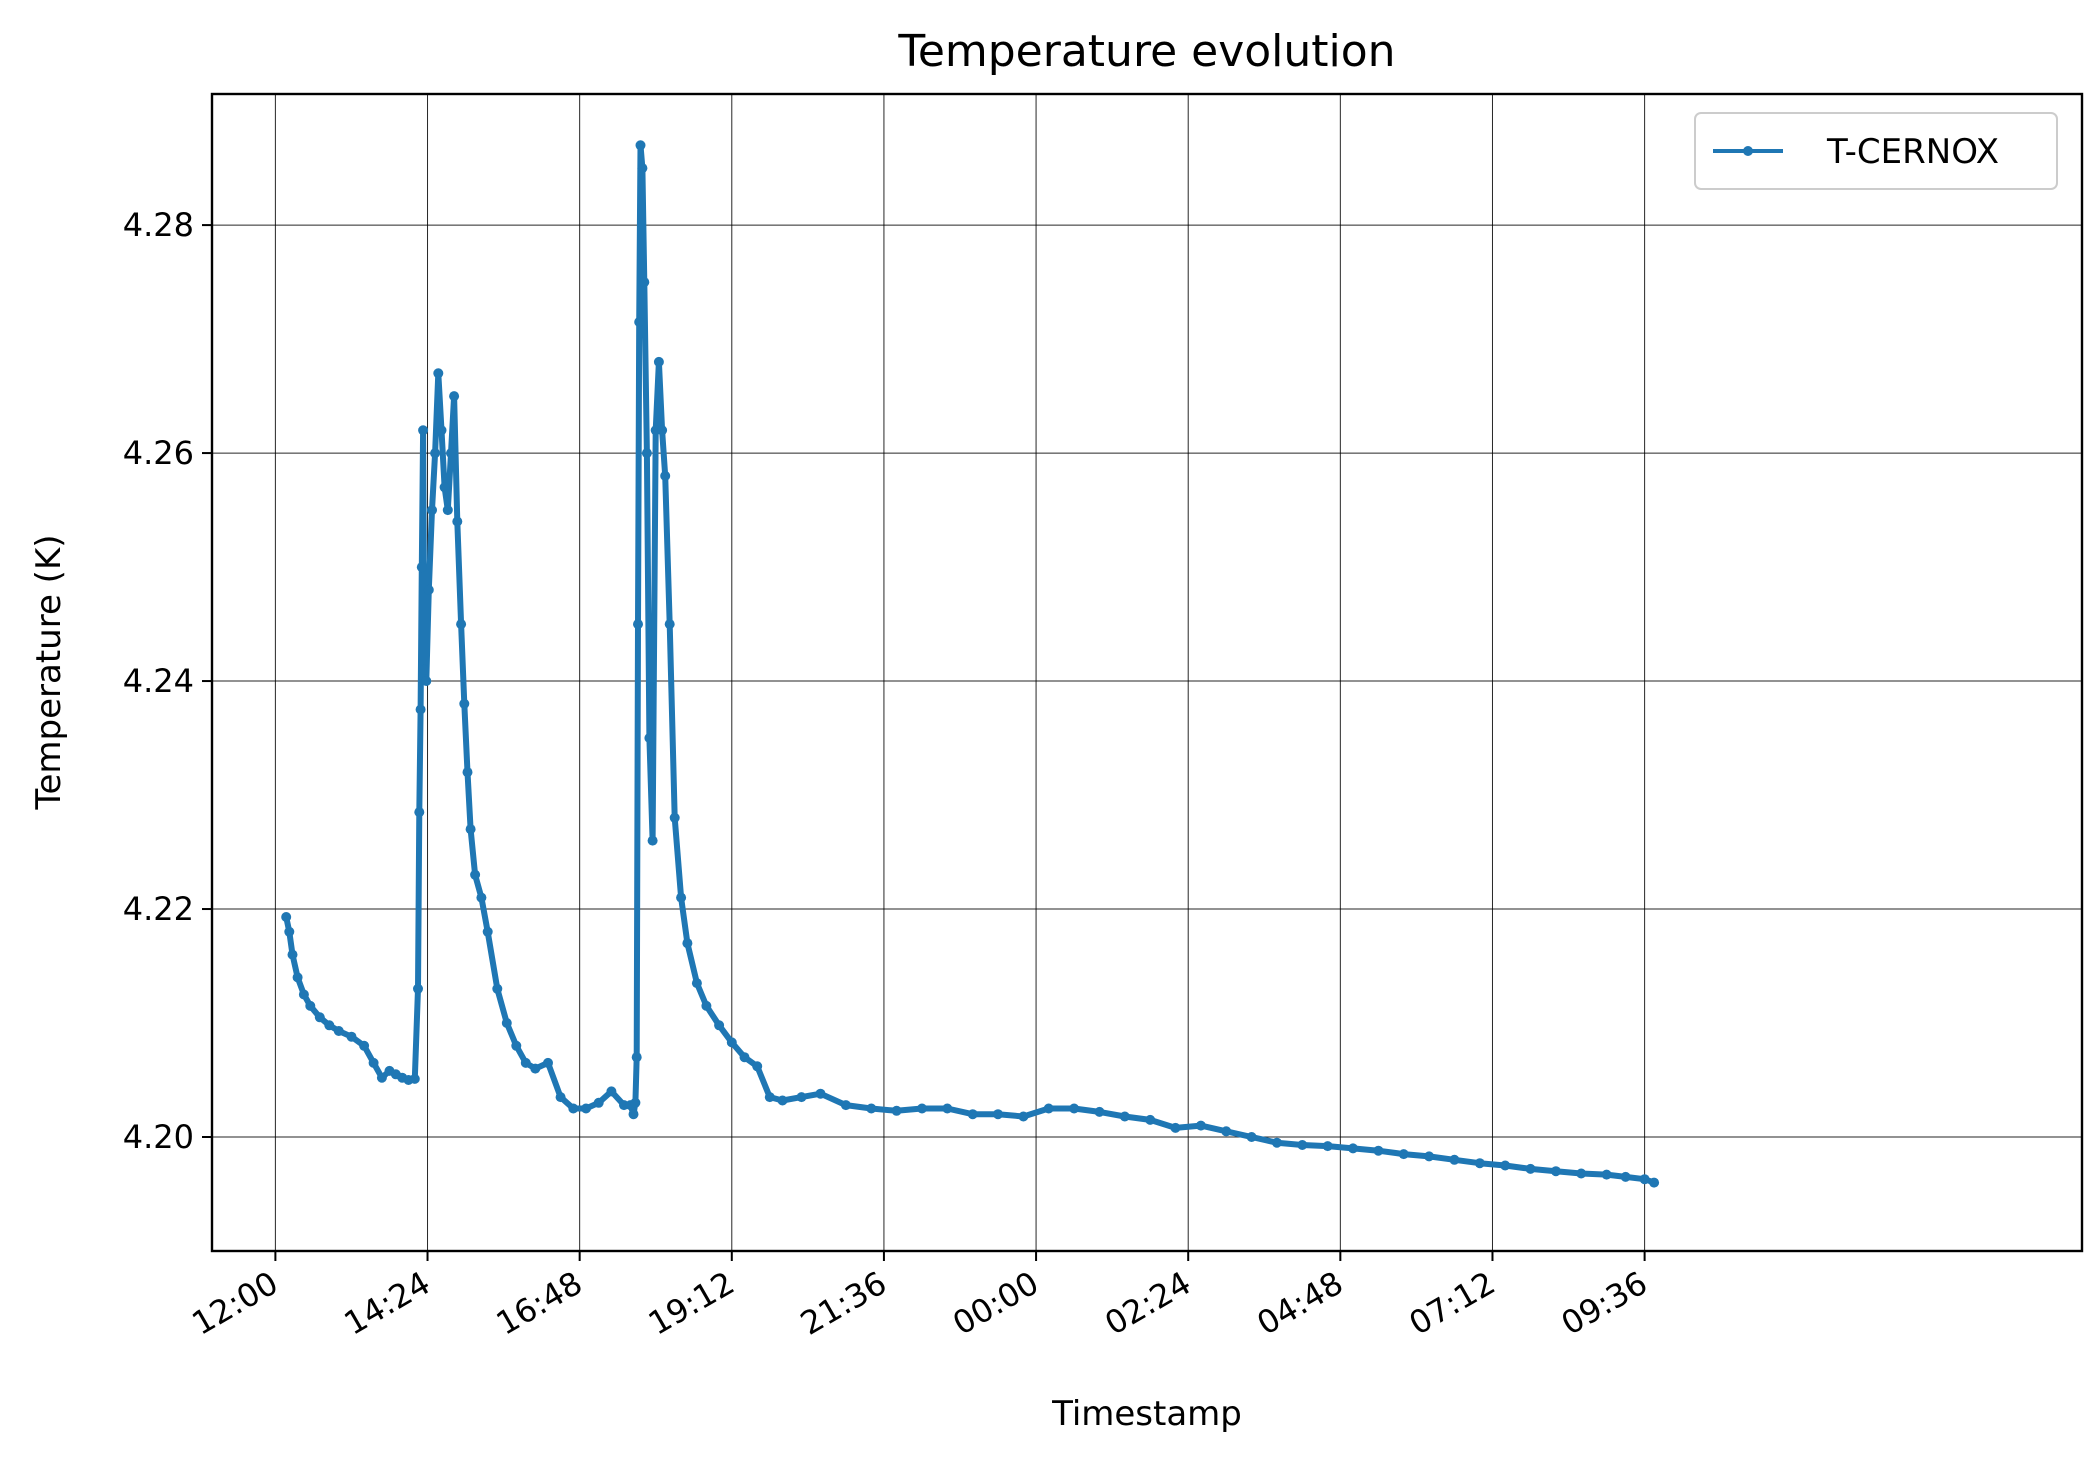 The image size is (2100, 1462). Describe the element at coordinates (1146, 1414) in the screenshot. I see `x-axis-label: Timestamp` at that location.